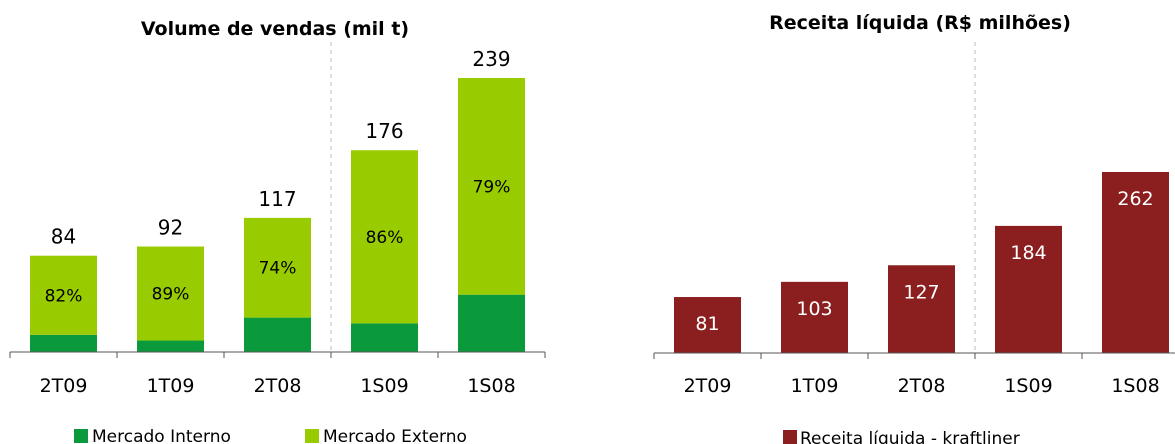  I want to click on legend-label-mercado-externo: Mercado Externo, so click(395, 435).